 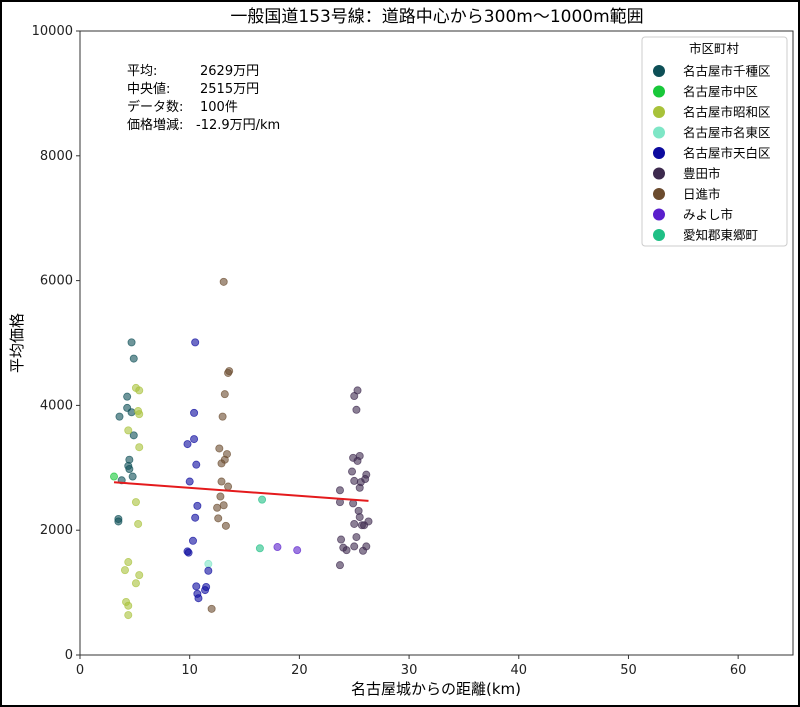 What do you see at coordinates (720, 91) in the screenshot?
I see `legend-label: 名古屋市中区` at bounding box center [720, 91].